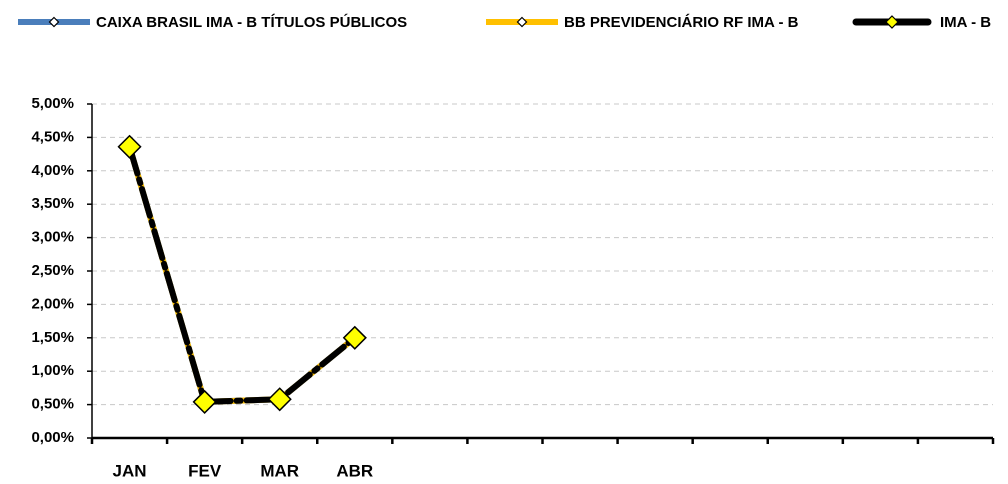 Image resolution: width=1008 pixels, height=484 pixels. I want to click on series-line, so click(242, 274).